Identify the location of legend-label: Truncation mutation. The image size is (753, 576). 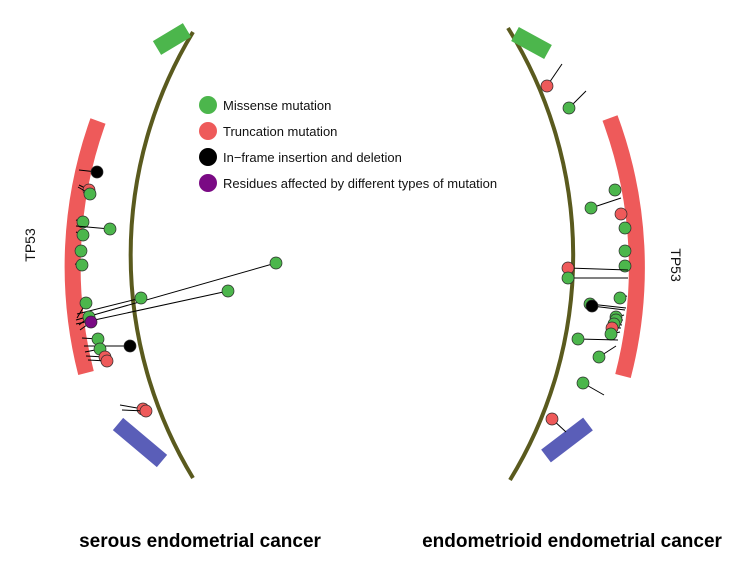
(280, 131).